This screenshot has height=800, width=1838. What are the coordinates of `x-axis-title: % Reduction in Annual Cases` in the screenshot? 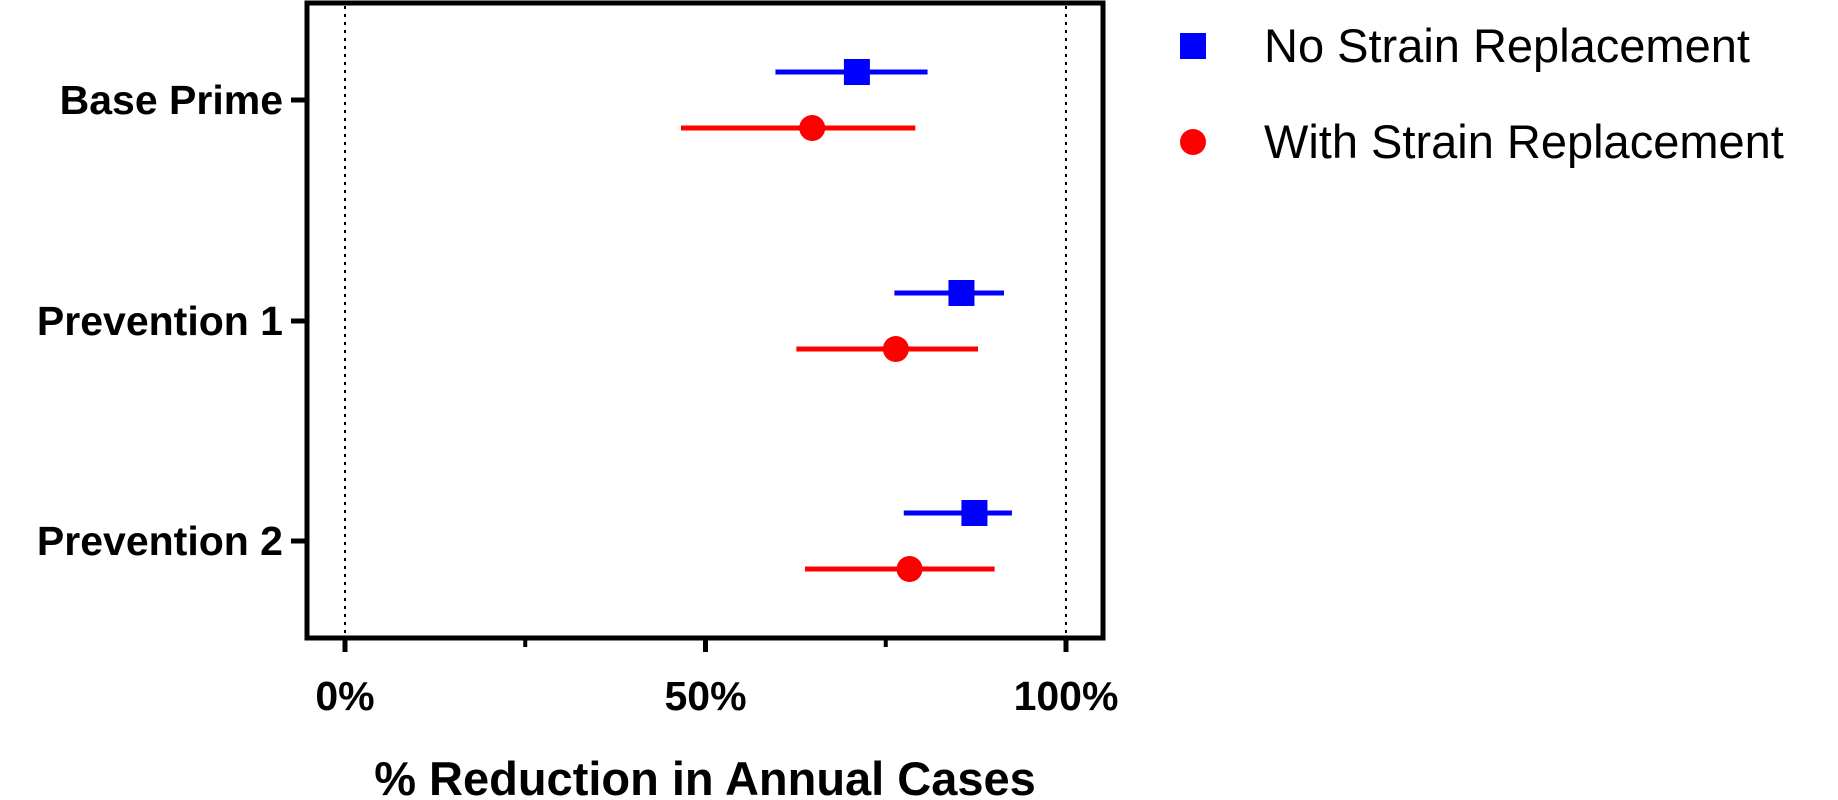 It's located at (705, 776).